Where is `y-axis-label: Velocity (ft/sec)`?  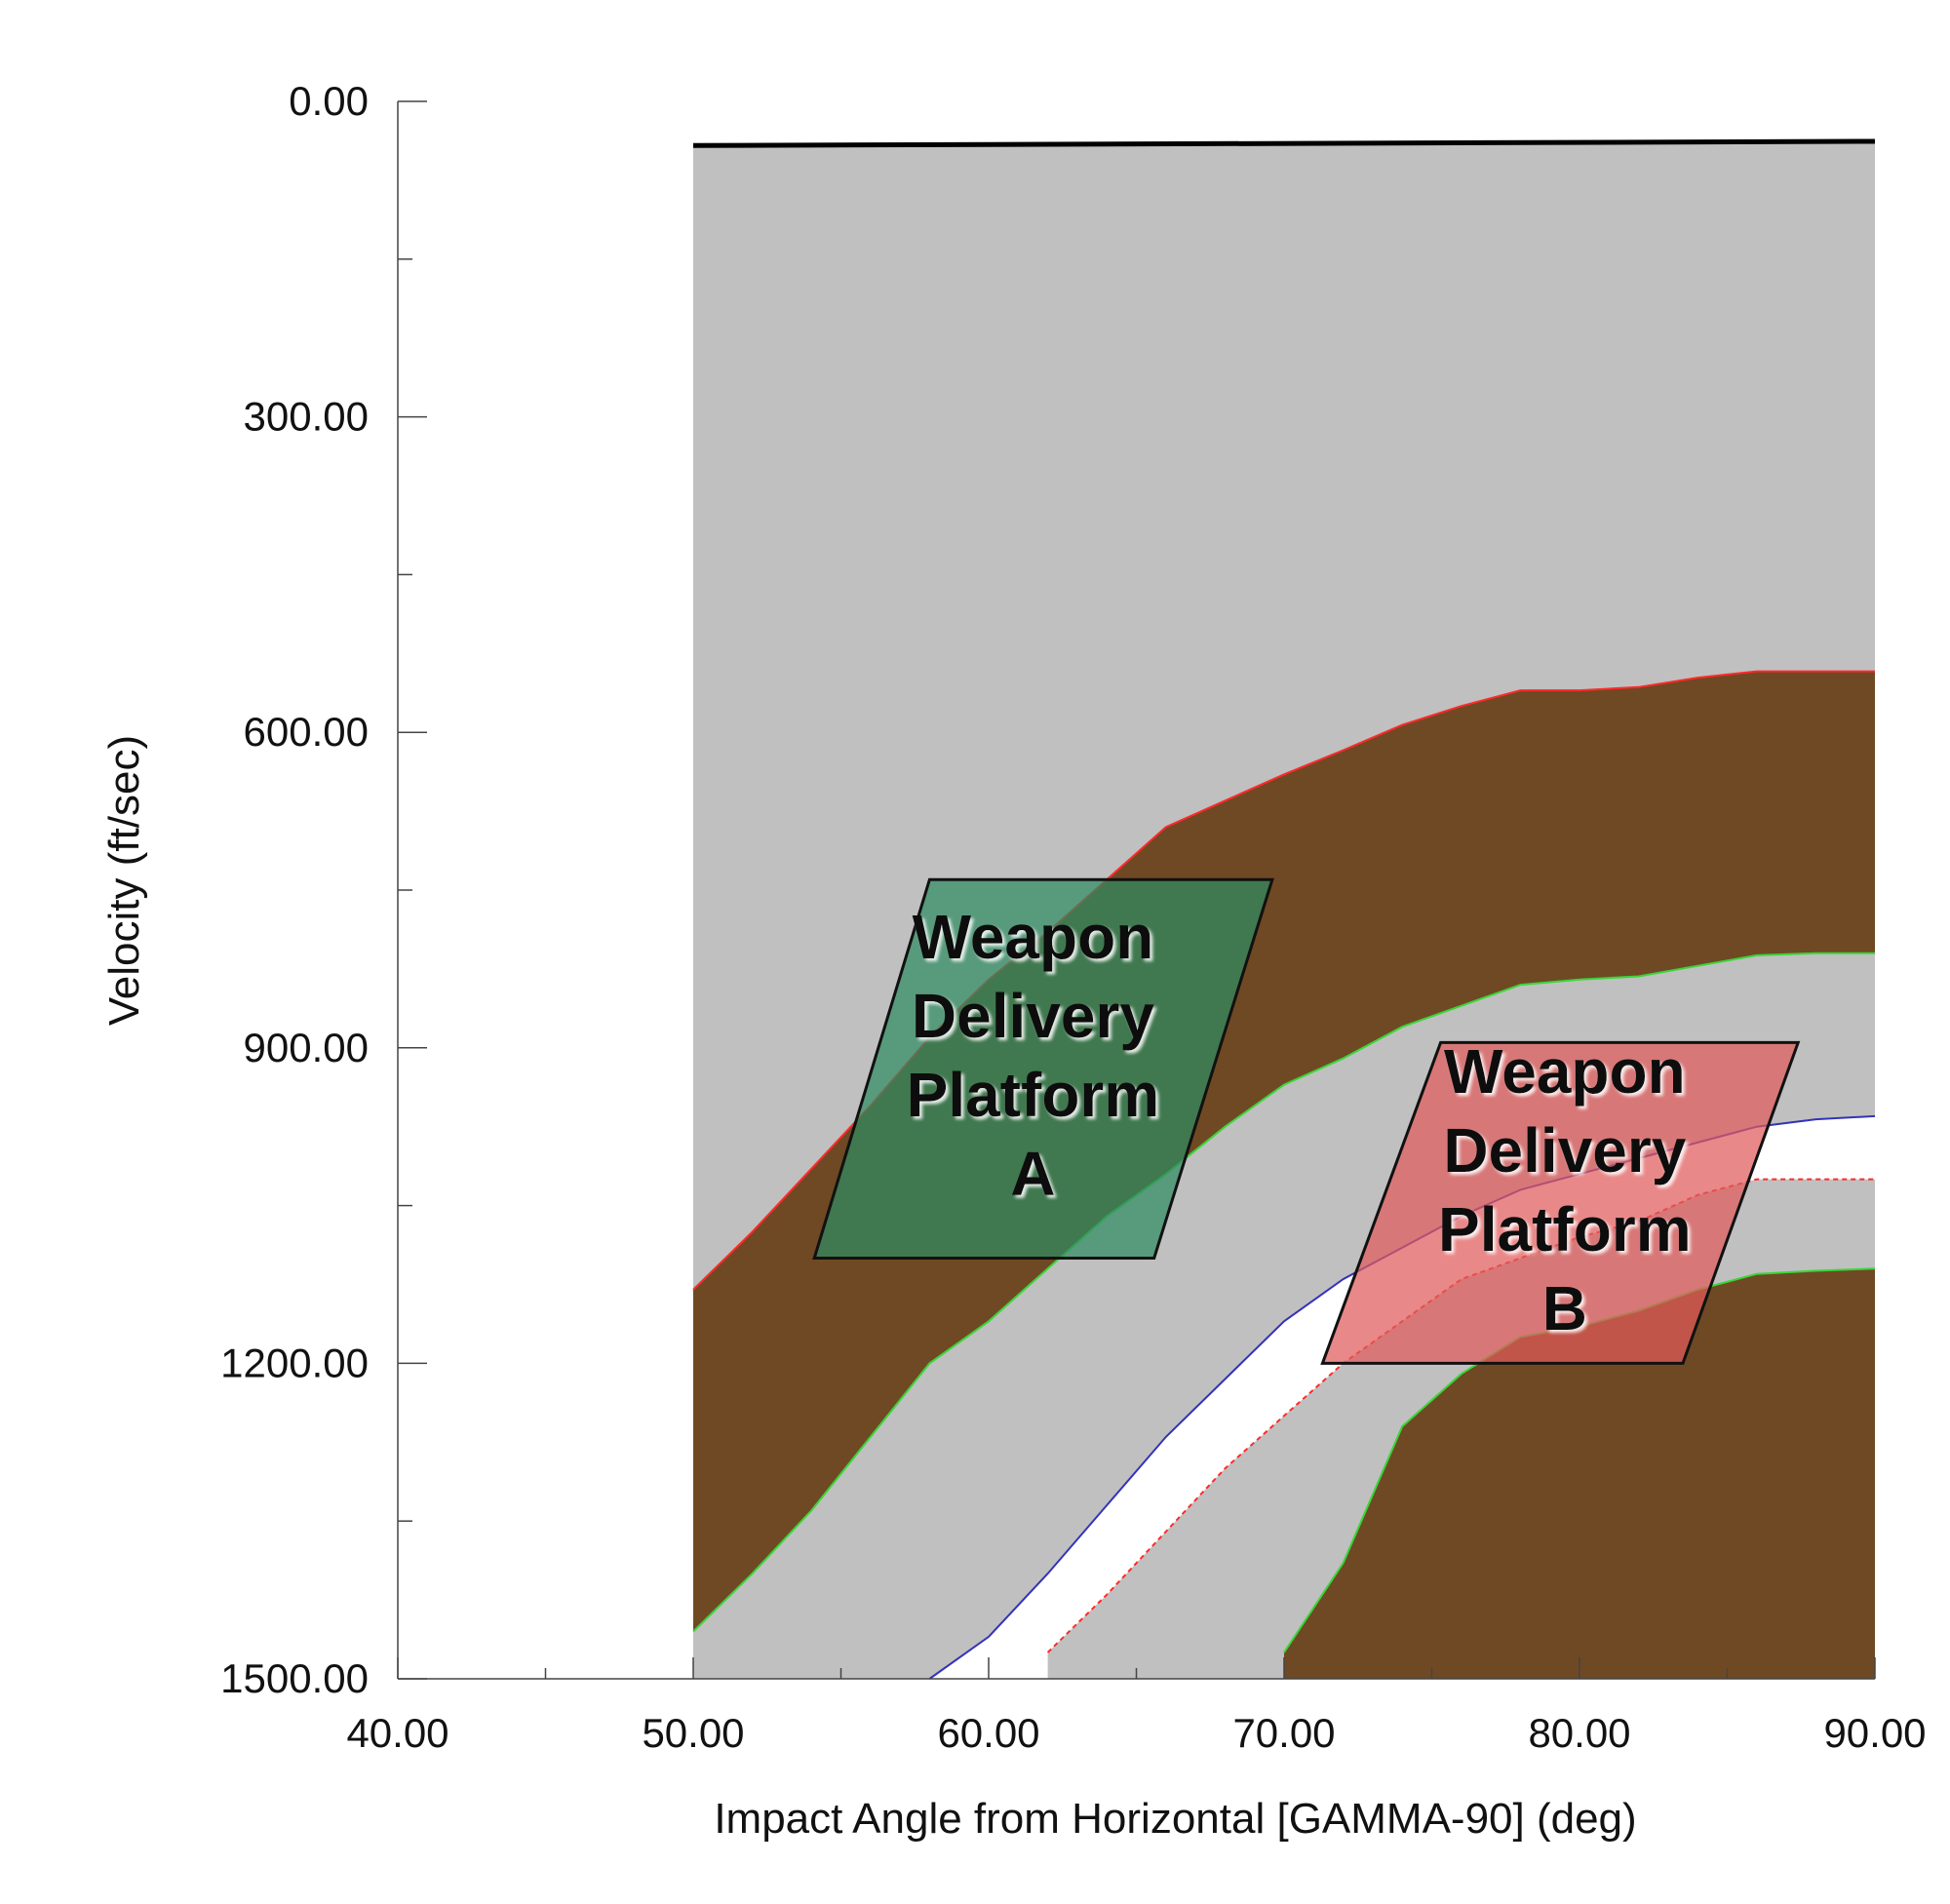
y-axis-label: Velocity (ft/sec) is located at coordinates (124, 880).